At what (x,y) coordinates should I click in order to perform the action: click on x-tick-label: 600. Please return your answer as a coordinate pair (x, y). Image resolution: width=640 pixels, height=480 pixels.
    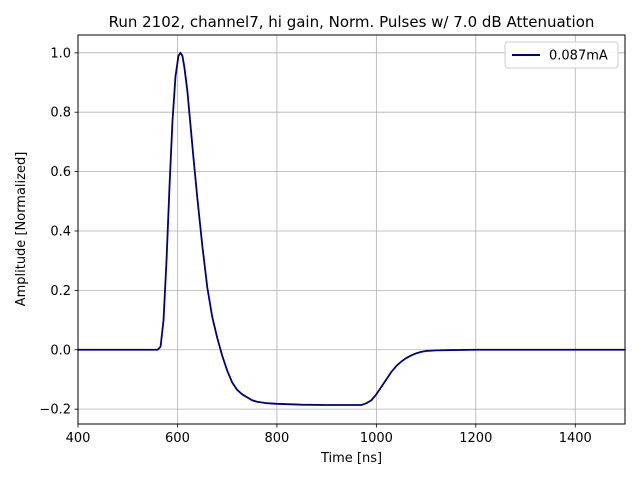
    Looking at the image, I should click on (177, 438).